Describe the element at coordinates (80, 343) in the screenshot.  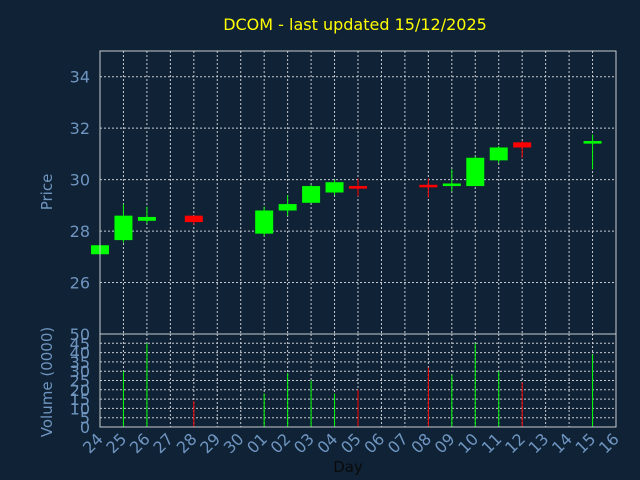
I see `volume-tick-label: 45` at that location.